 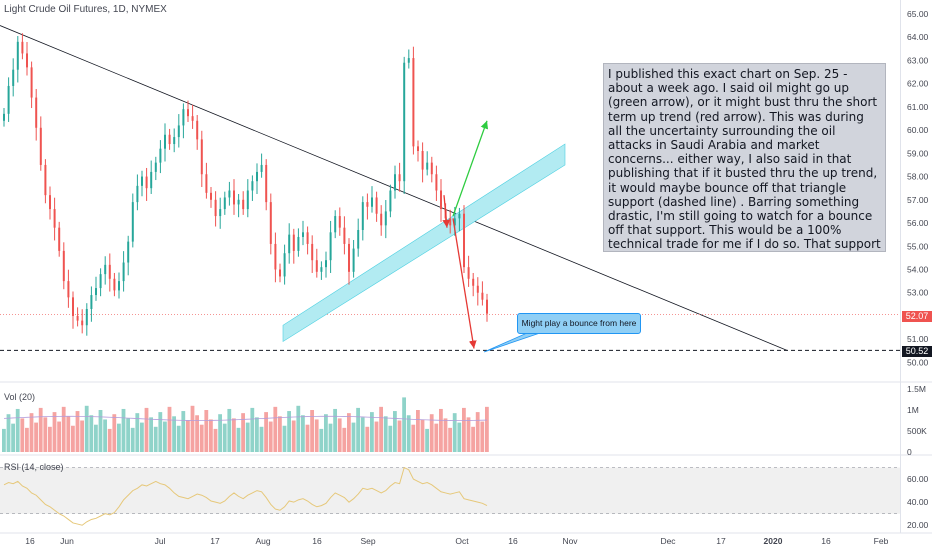 I want to click on price-tick-label: 55.00, so click(x=918, y=246).